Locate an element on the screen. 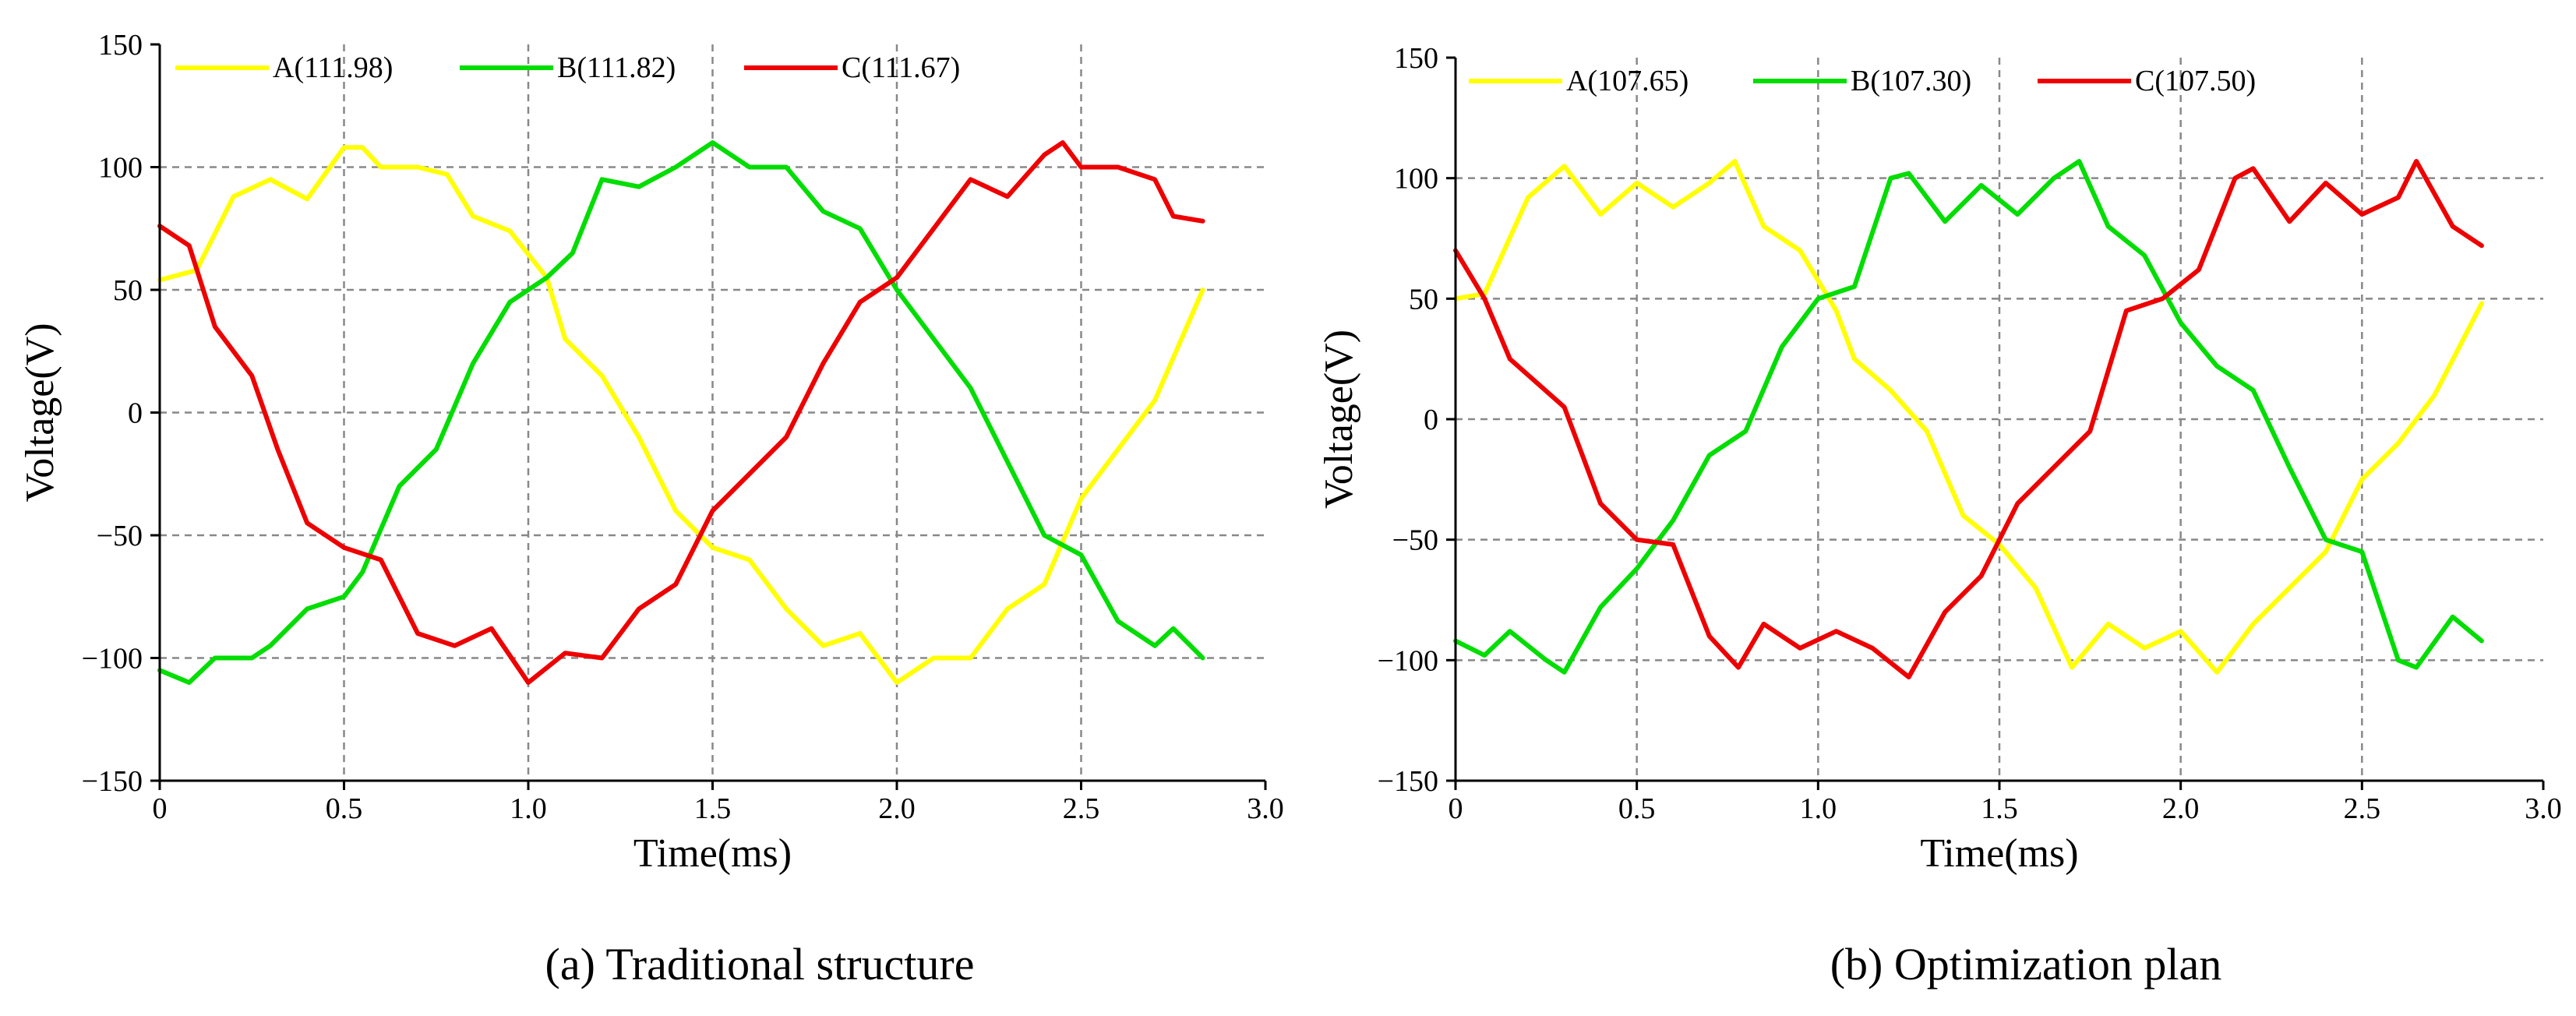 The width and height of the screenshot is (2576, 1016). chart-1-xtick-label-4: 2.0 is located at coordinates (2181, 808).